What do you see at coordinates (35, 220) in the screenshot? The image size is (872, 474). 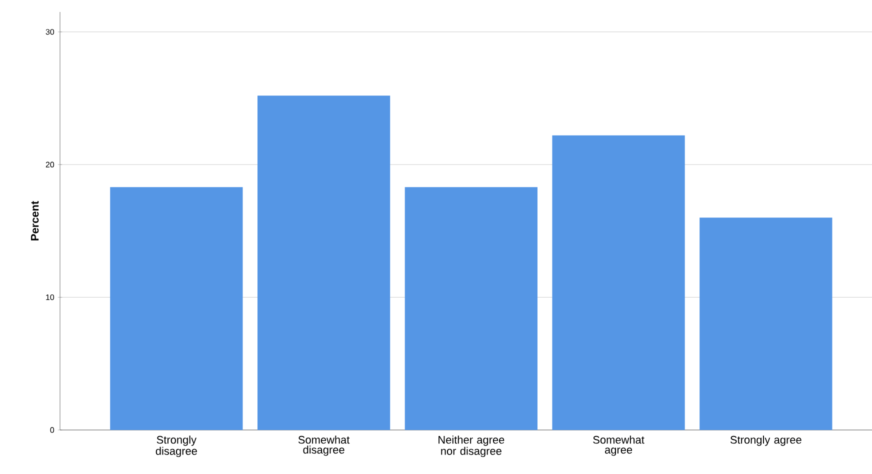 I see `y-axis-title: Percent` at bounding box center [35, 220].